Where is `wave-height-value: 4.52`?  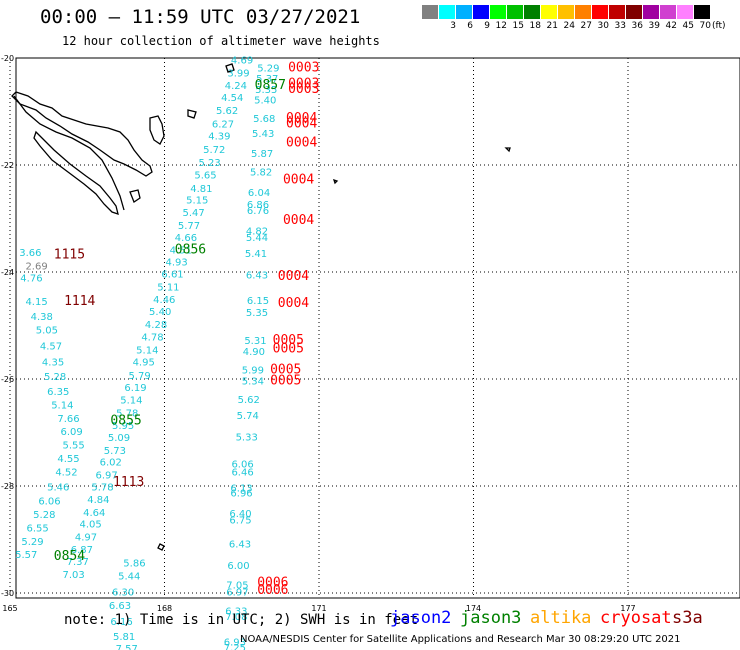 wave-height-value: 4.52 is located at coordinates (66, 472).